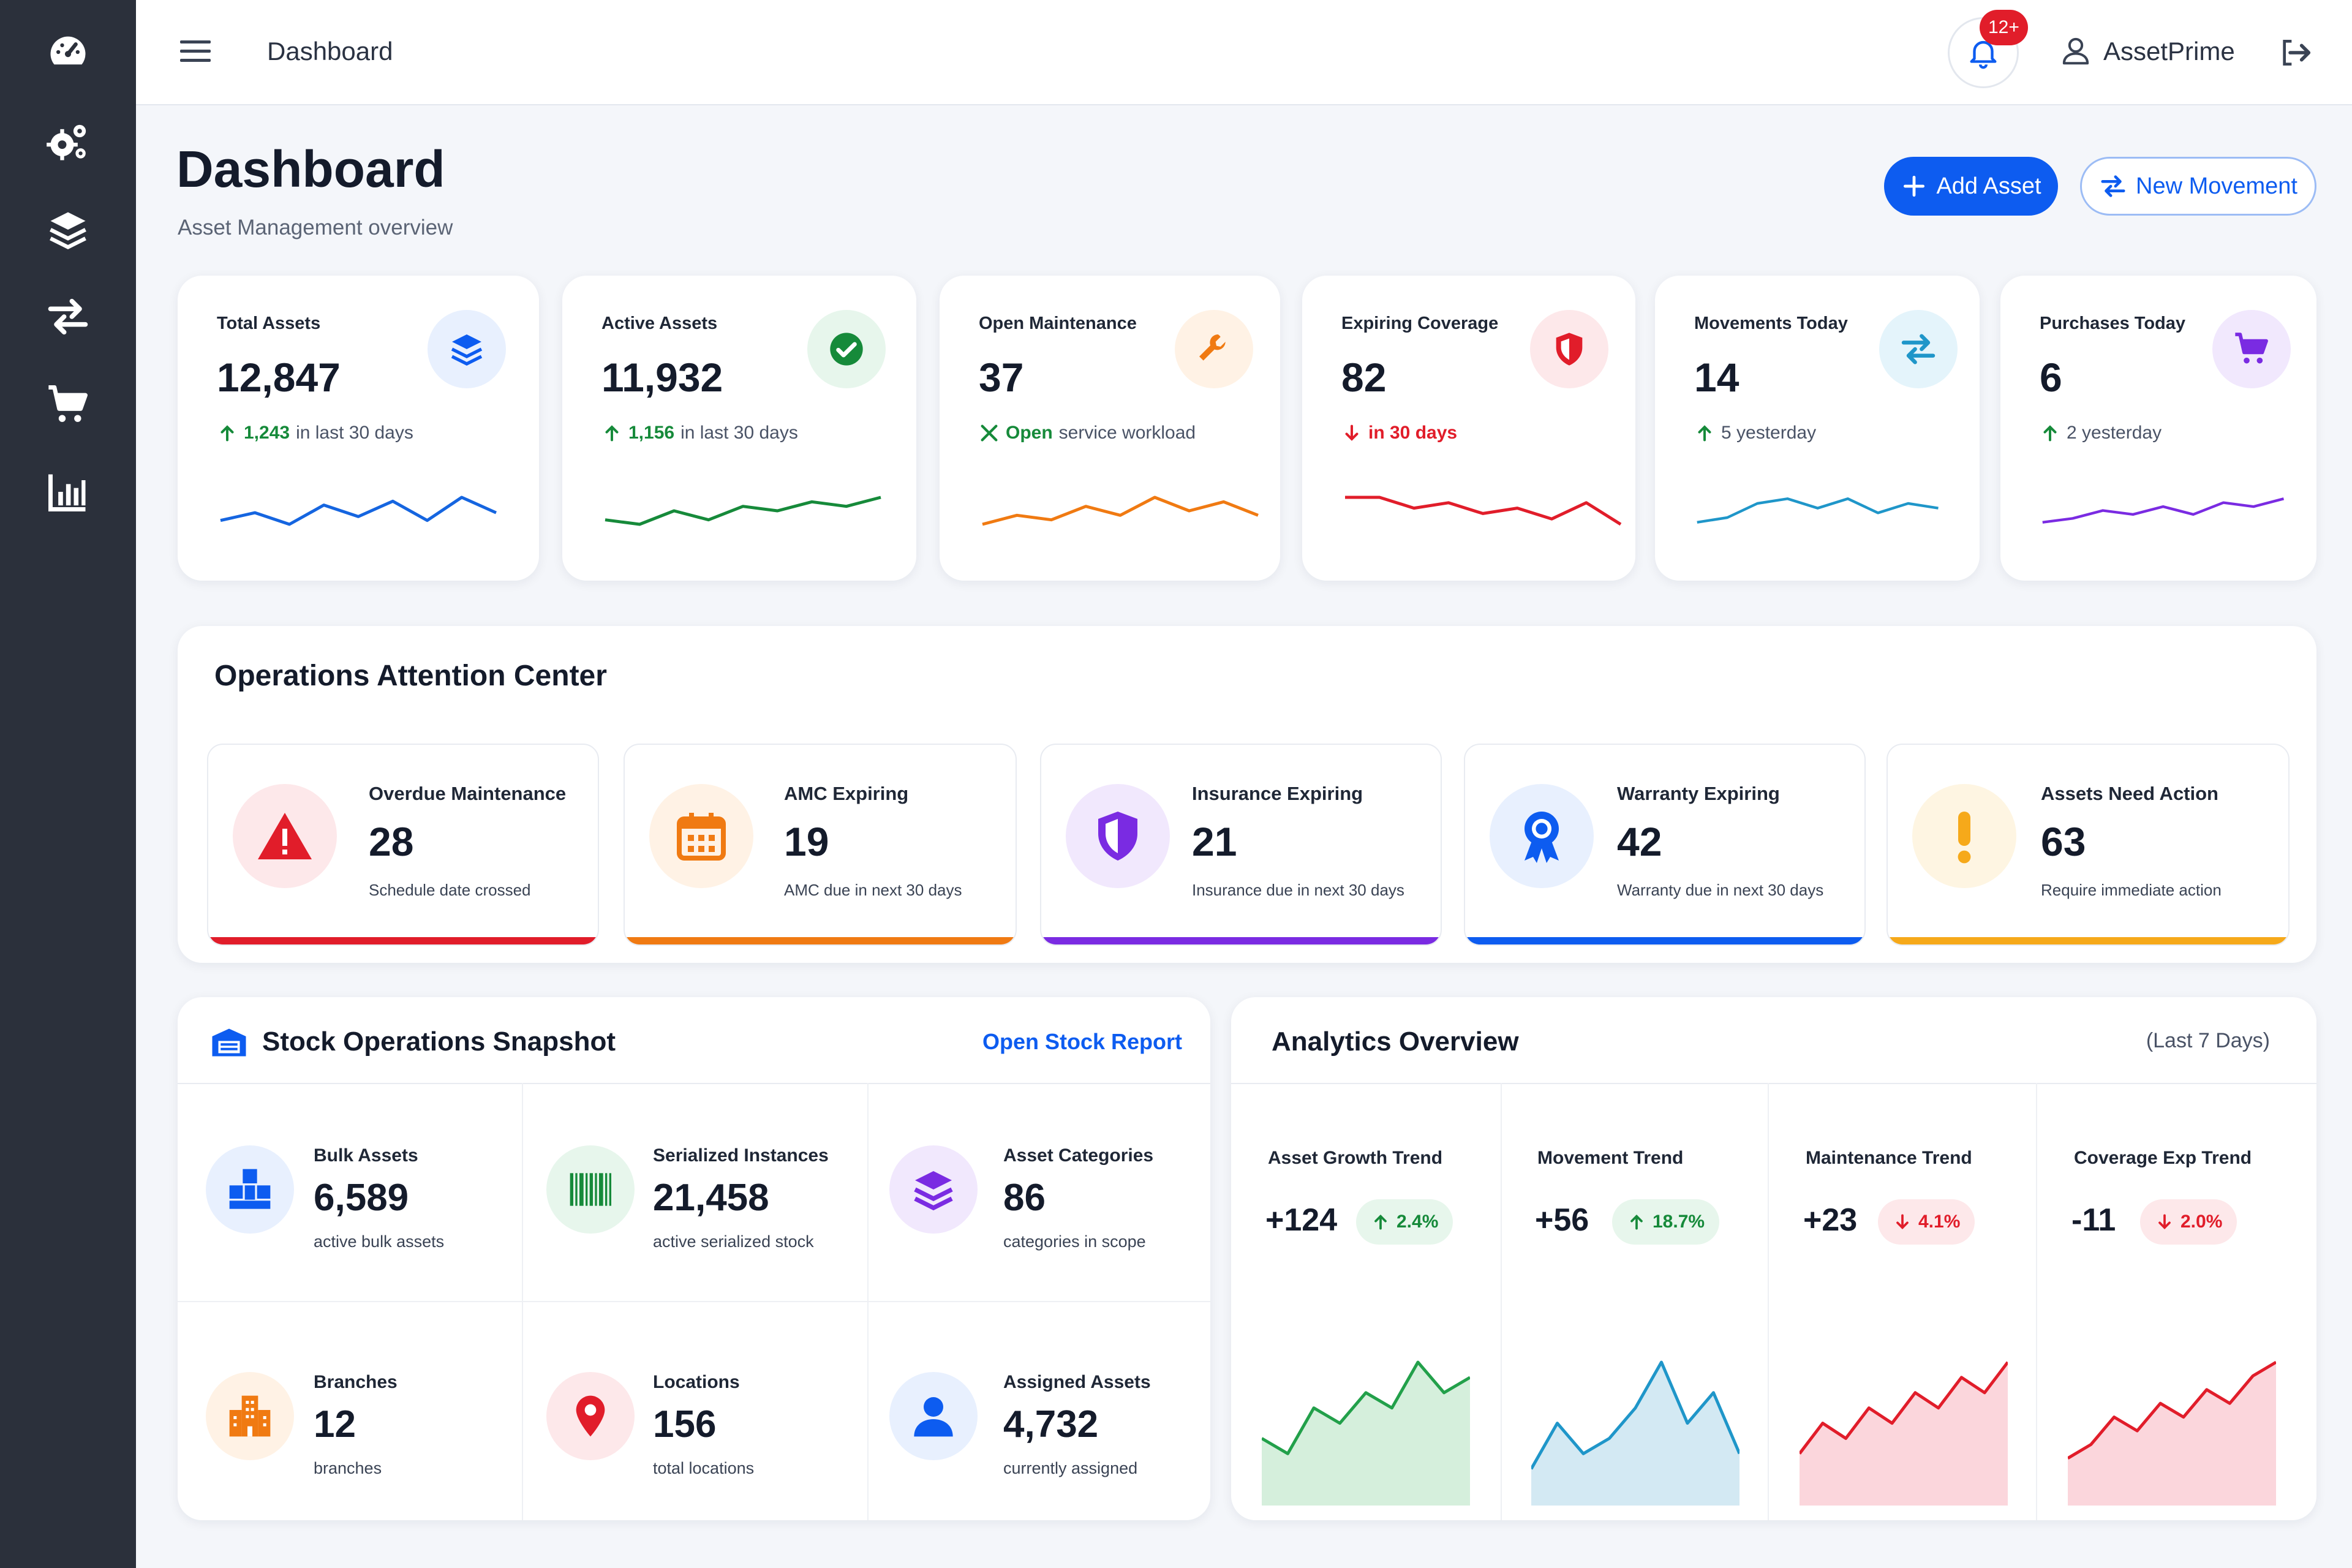  Describe the element at coordinates (269, 323) in the screenshot. I see `kpi-label: Total Assets` at that location.